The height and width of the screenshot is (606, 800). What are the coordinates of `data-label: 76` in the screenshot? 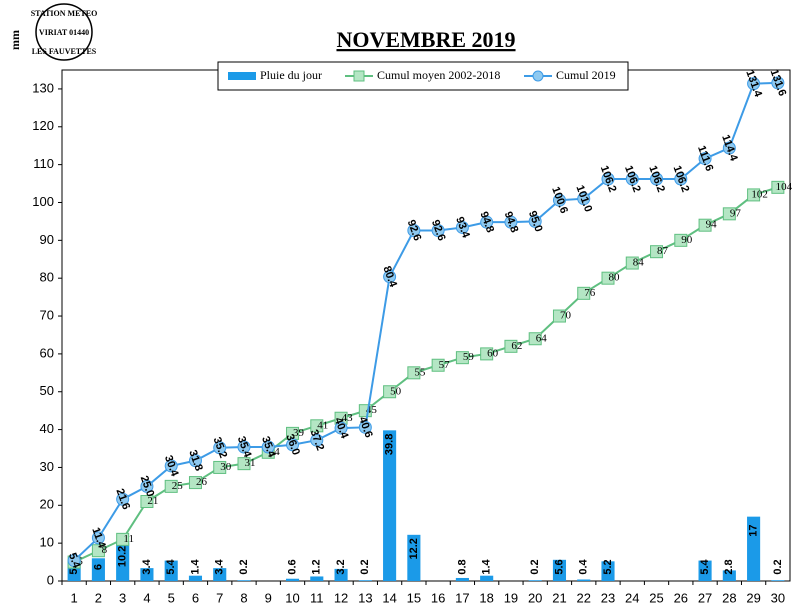 It's located at (590, 293).